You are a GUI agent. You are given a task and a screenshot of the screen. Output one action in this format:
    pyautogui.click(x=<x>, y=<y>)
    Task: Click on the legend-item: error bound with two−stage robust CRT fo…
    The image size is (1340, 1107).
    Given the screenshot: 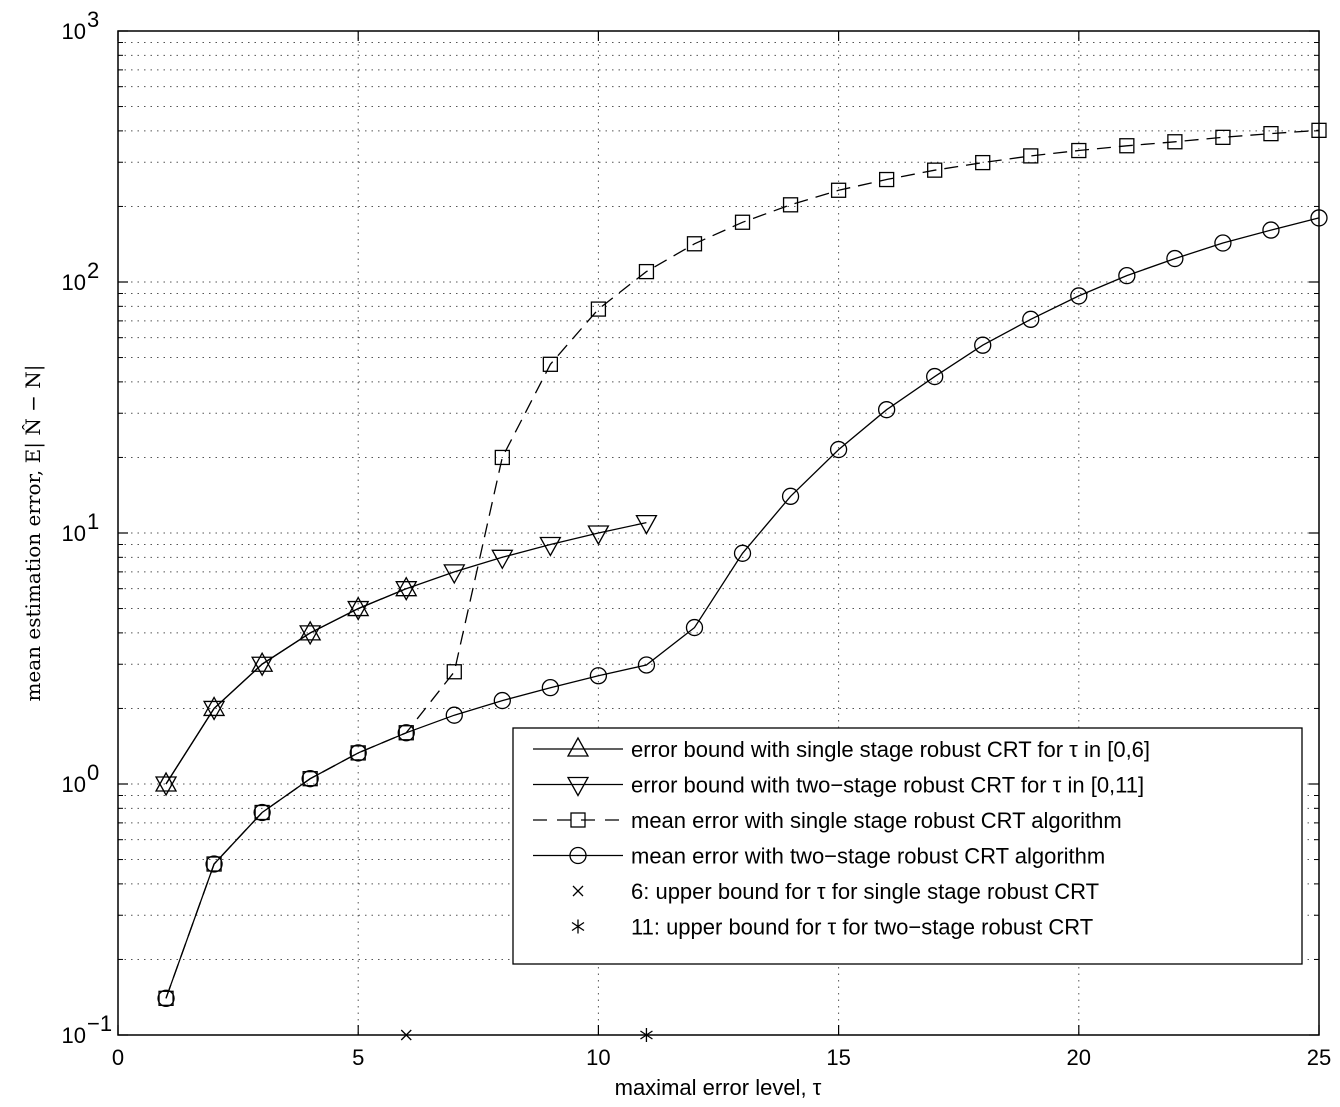 What is the action you would take?
    pyautogui.click(x=838, y=785)
    